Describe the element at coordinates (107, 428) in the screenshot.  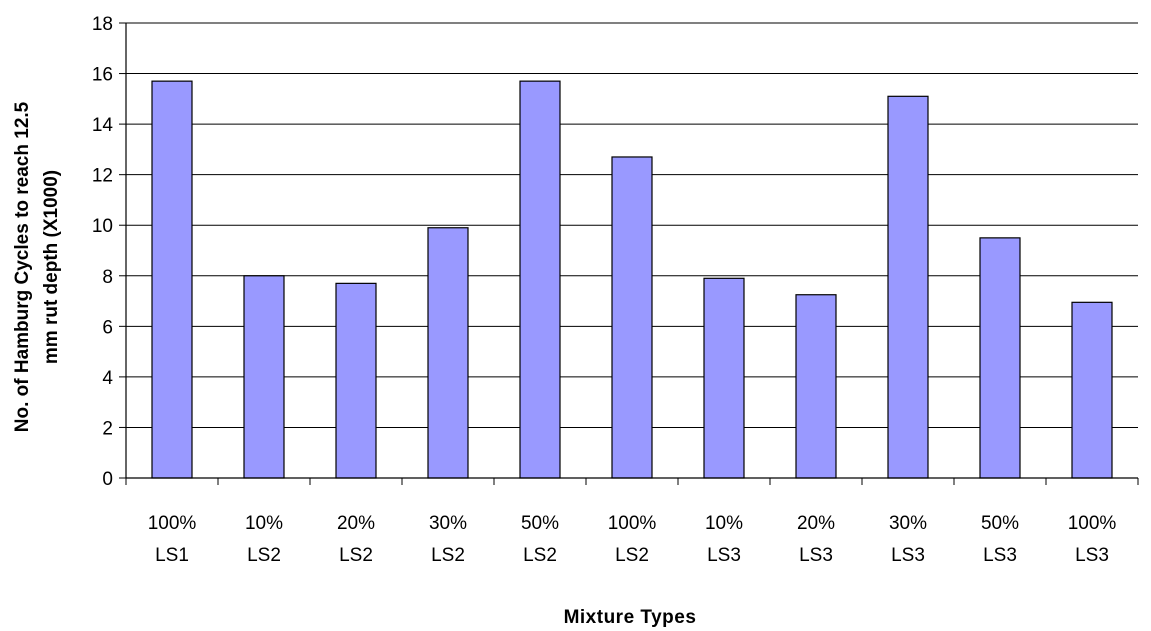
I see `y-tick-label: 2` at that location.